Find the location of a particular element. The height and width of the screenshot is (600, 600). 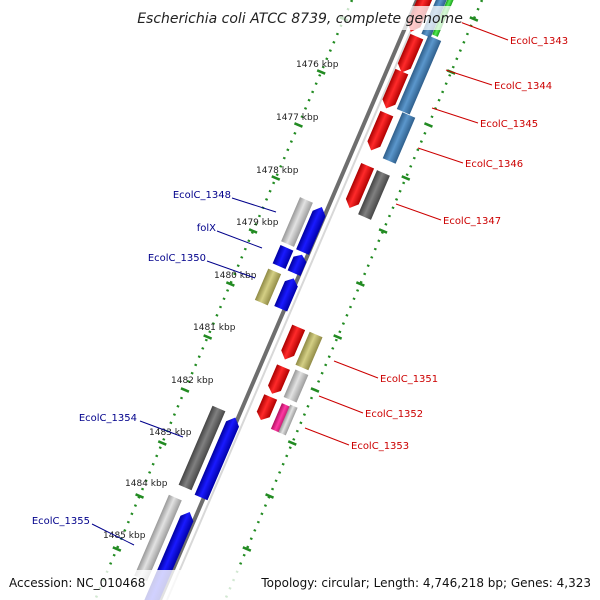

gene-arrow-ecolc-1344-b is located at coordinates (419, 75).